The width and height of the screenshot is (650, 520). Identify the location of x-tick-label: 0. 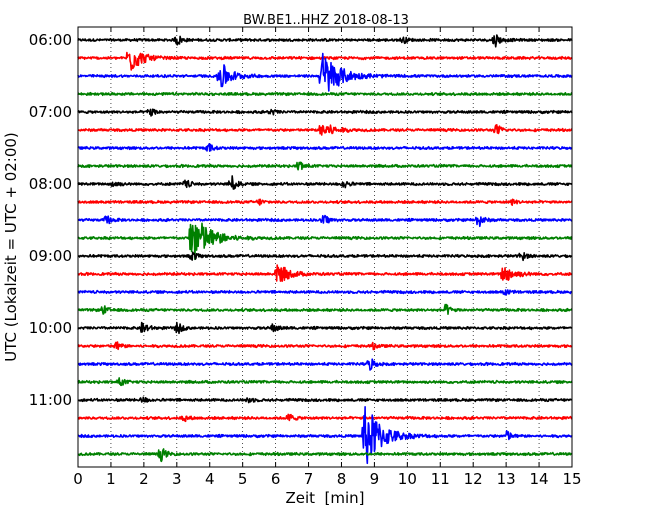
(78, 479).